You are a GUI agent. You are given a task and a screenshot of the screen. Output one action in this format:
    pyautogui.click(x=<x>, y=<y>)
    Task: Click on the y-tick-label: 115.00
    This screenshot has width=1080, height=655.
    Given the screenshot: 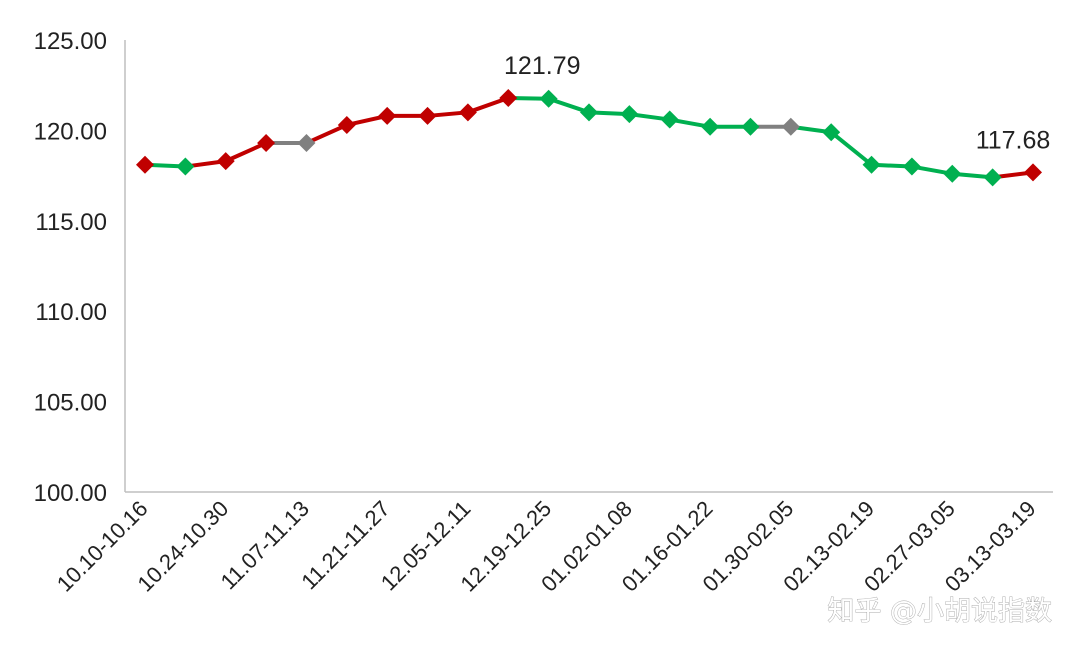 What is the action you would take?
    pyautogui.click(x=71, y=222)
    